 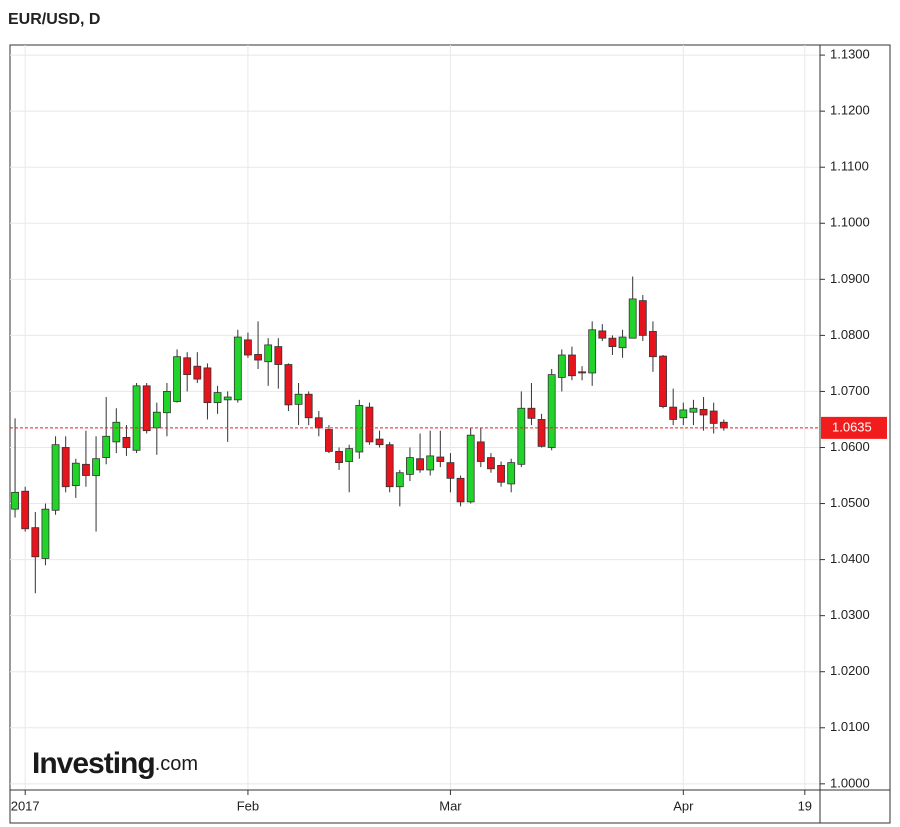 What do you see at coordinates (805, 805) in the screenshot?
I see `x-tick-label: 19` at bounding box center [805, 805].